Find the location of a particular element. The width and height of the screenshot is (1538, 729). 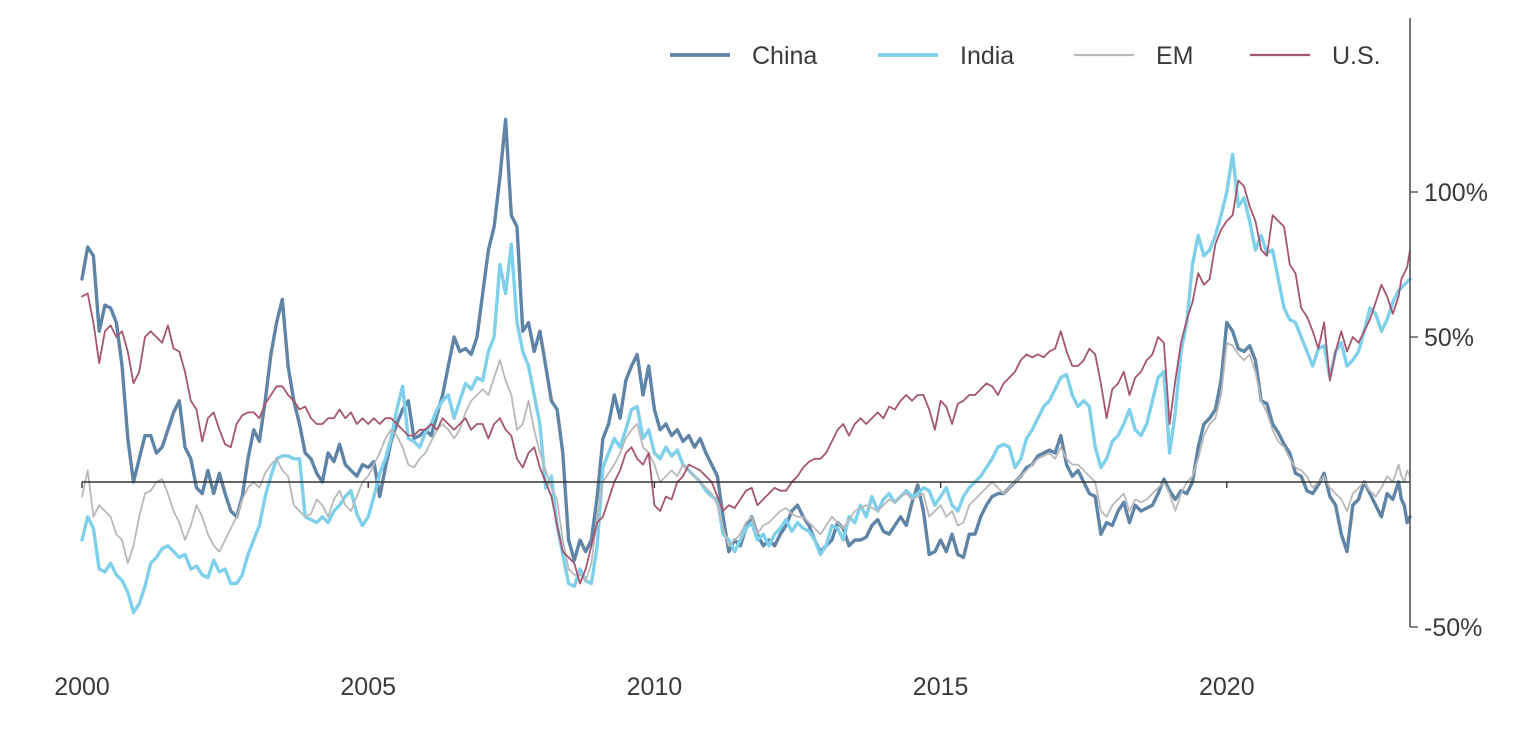

y-tick-label: -50% is located at coordinates (1453, 628).